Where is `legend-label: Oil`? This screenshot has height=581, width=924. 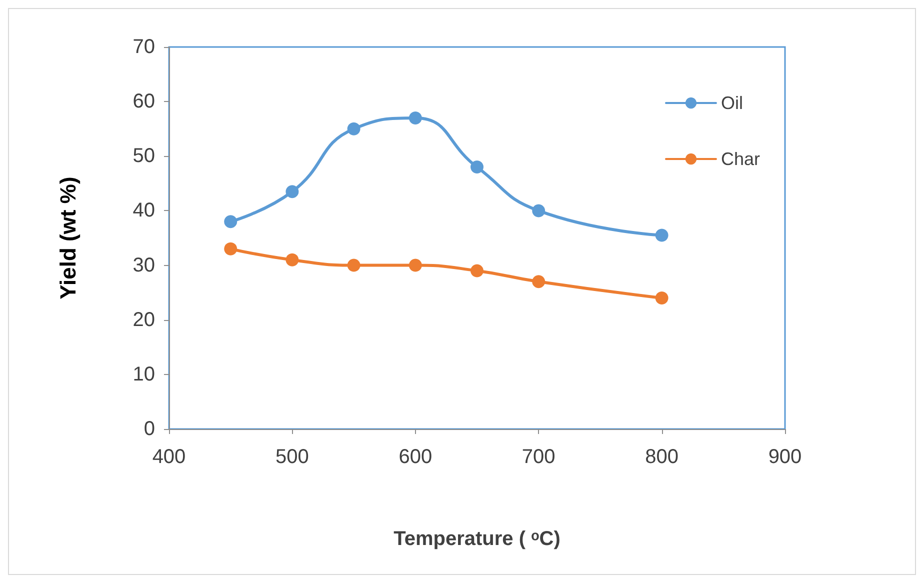 legend-label: Oil is located at coordinates (731, 103).